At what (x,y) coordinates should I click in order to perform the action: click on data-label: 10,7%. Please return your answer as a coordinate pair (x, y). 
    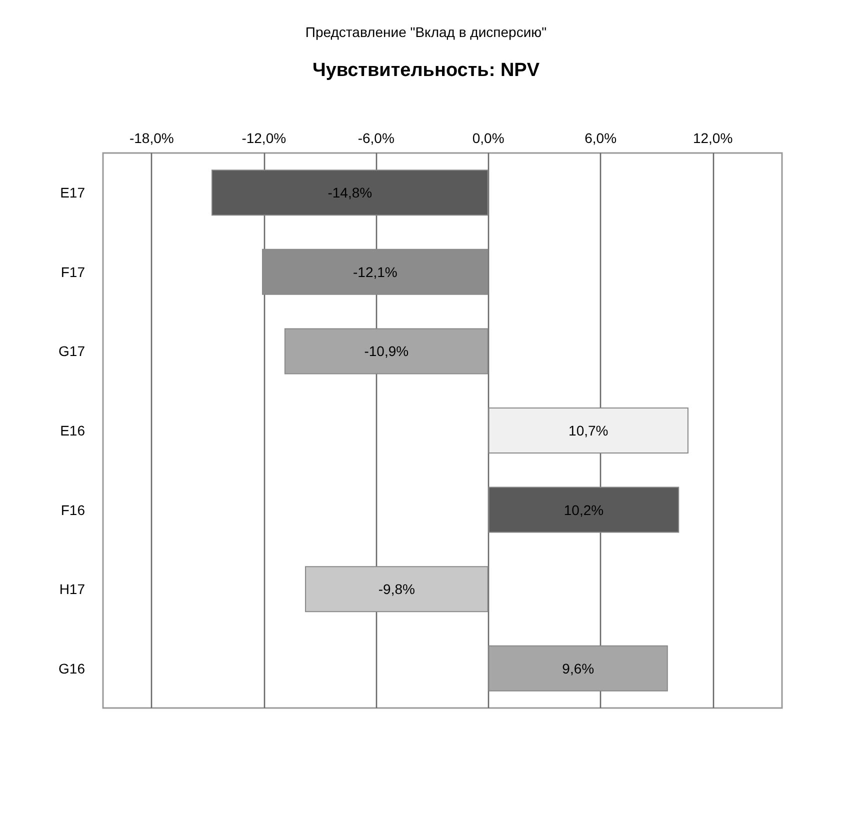
    Looking at the image, I should click on (588, 430).